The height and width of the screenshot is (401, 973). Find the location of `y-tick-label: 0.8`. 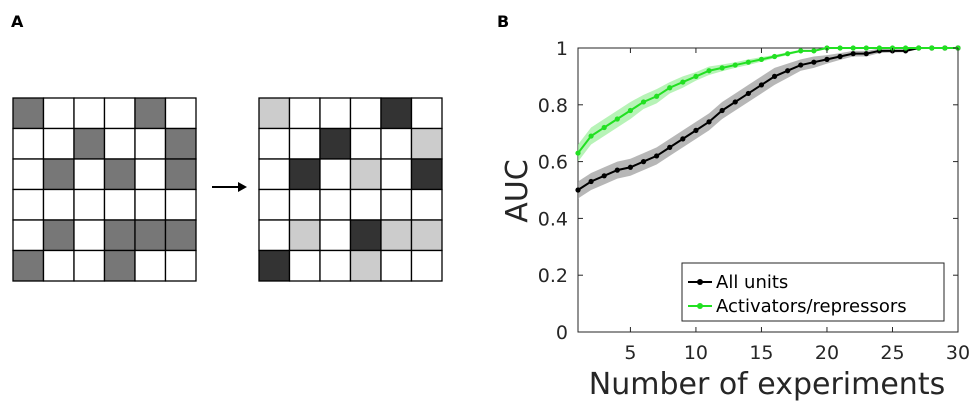

y-tick-label: 0.8 is located at coordinates (553, 106).